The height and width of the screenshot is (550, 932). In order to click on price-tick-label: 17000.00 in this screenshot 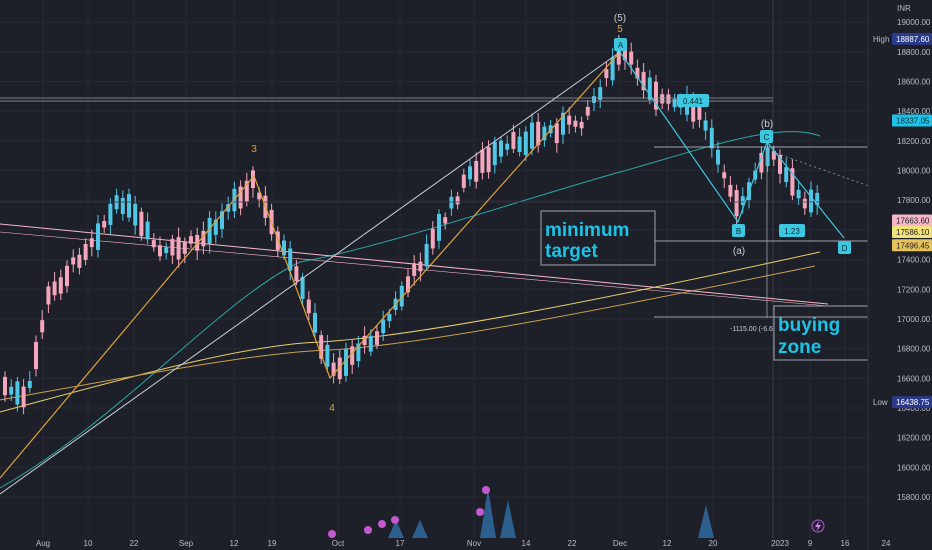, I will do `click(914, 319)`.